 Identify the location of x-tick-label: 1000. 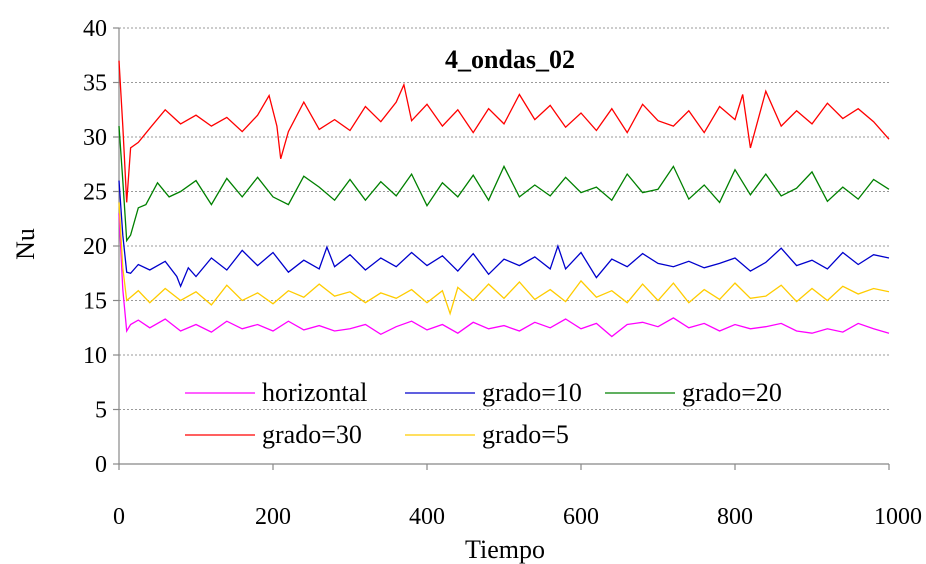
(898, 517).